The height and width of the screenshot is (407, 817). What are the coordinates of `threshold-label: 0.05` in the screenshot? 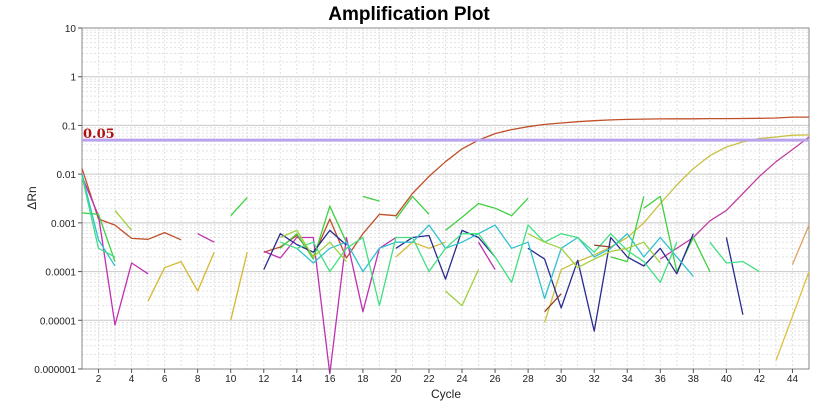 It's located at (99, 134).